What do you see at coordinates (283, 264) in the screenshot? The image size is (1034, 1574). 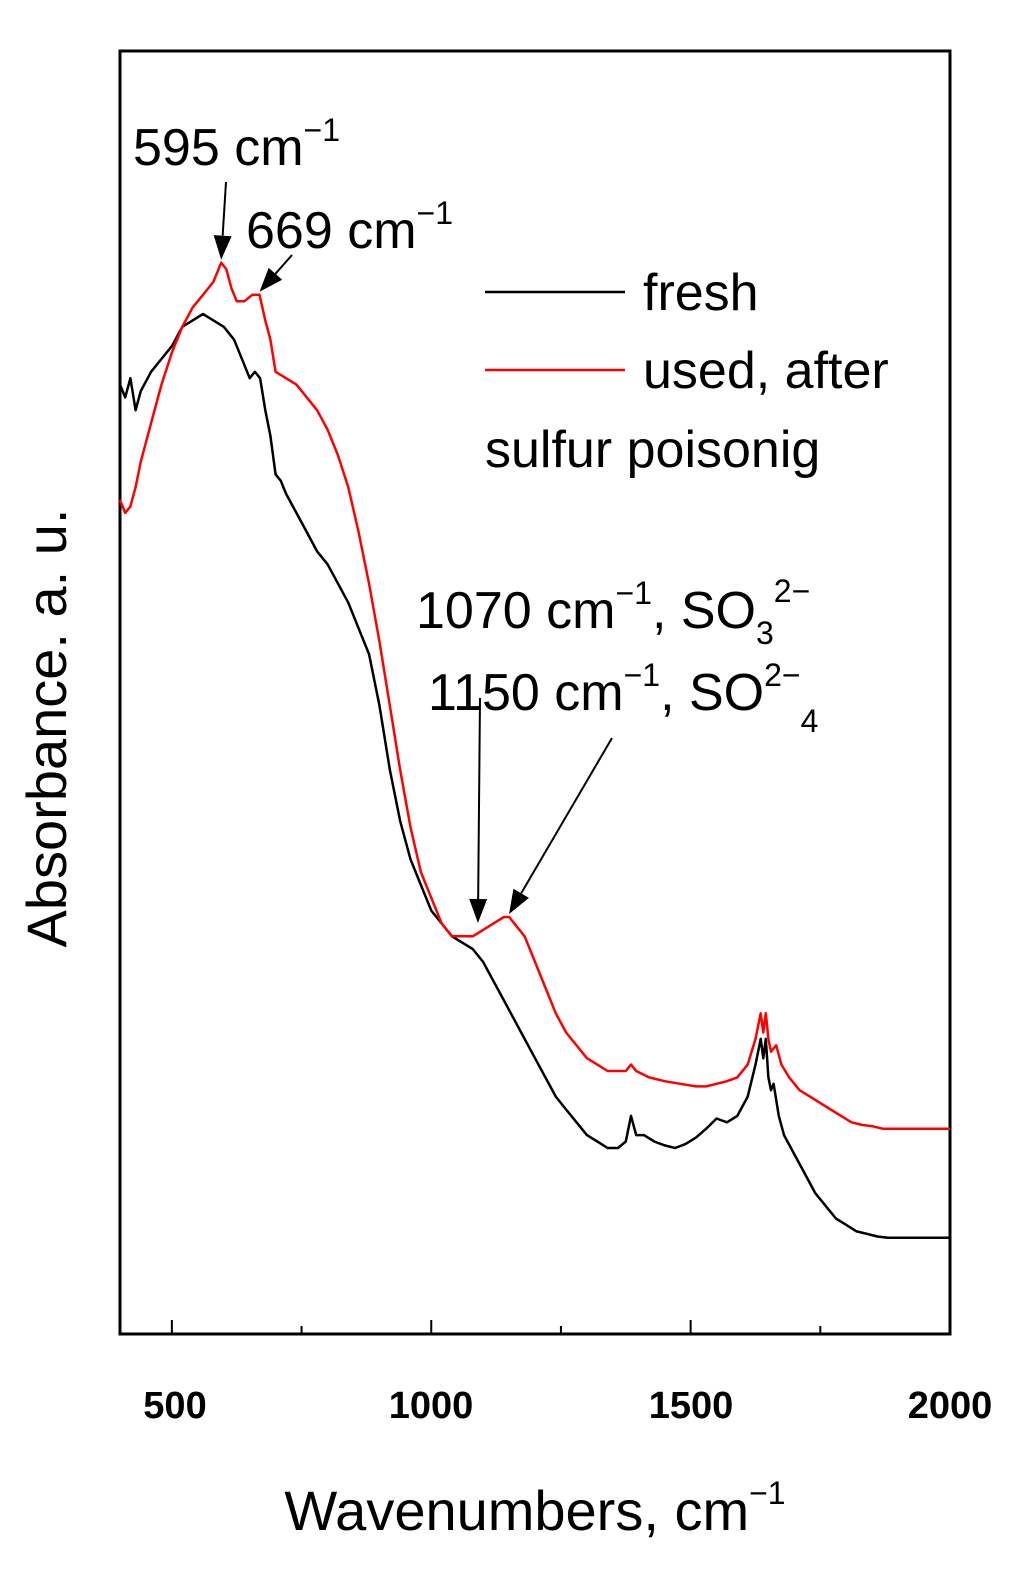 I see `arrow-line-a669` at bounding box center [283, 264].